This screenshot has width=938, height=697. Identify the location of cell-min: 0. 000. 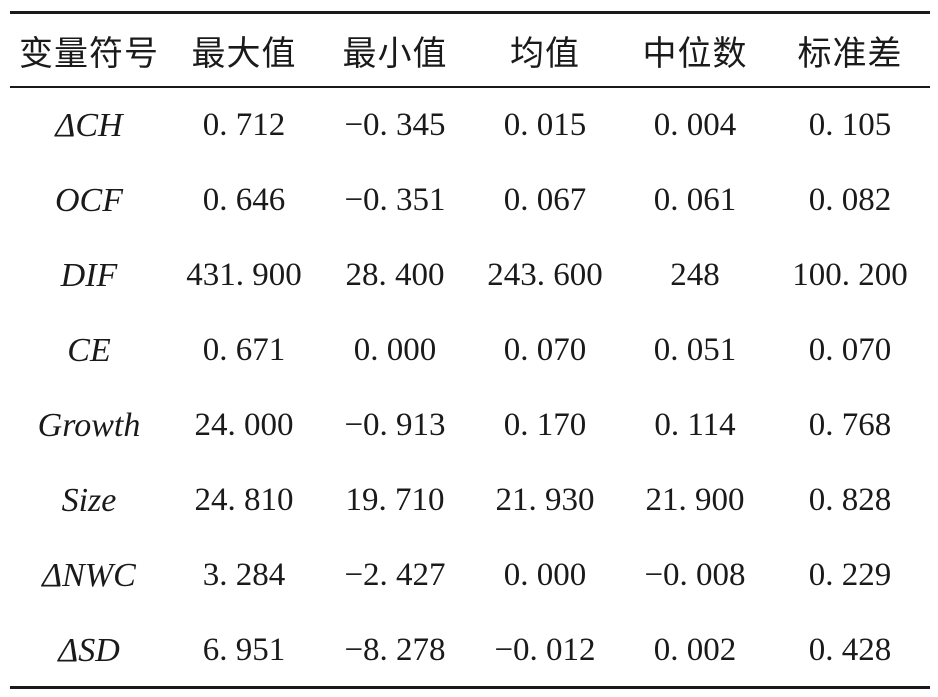
(395, 350).